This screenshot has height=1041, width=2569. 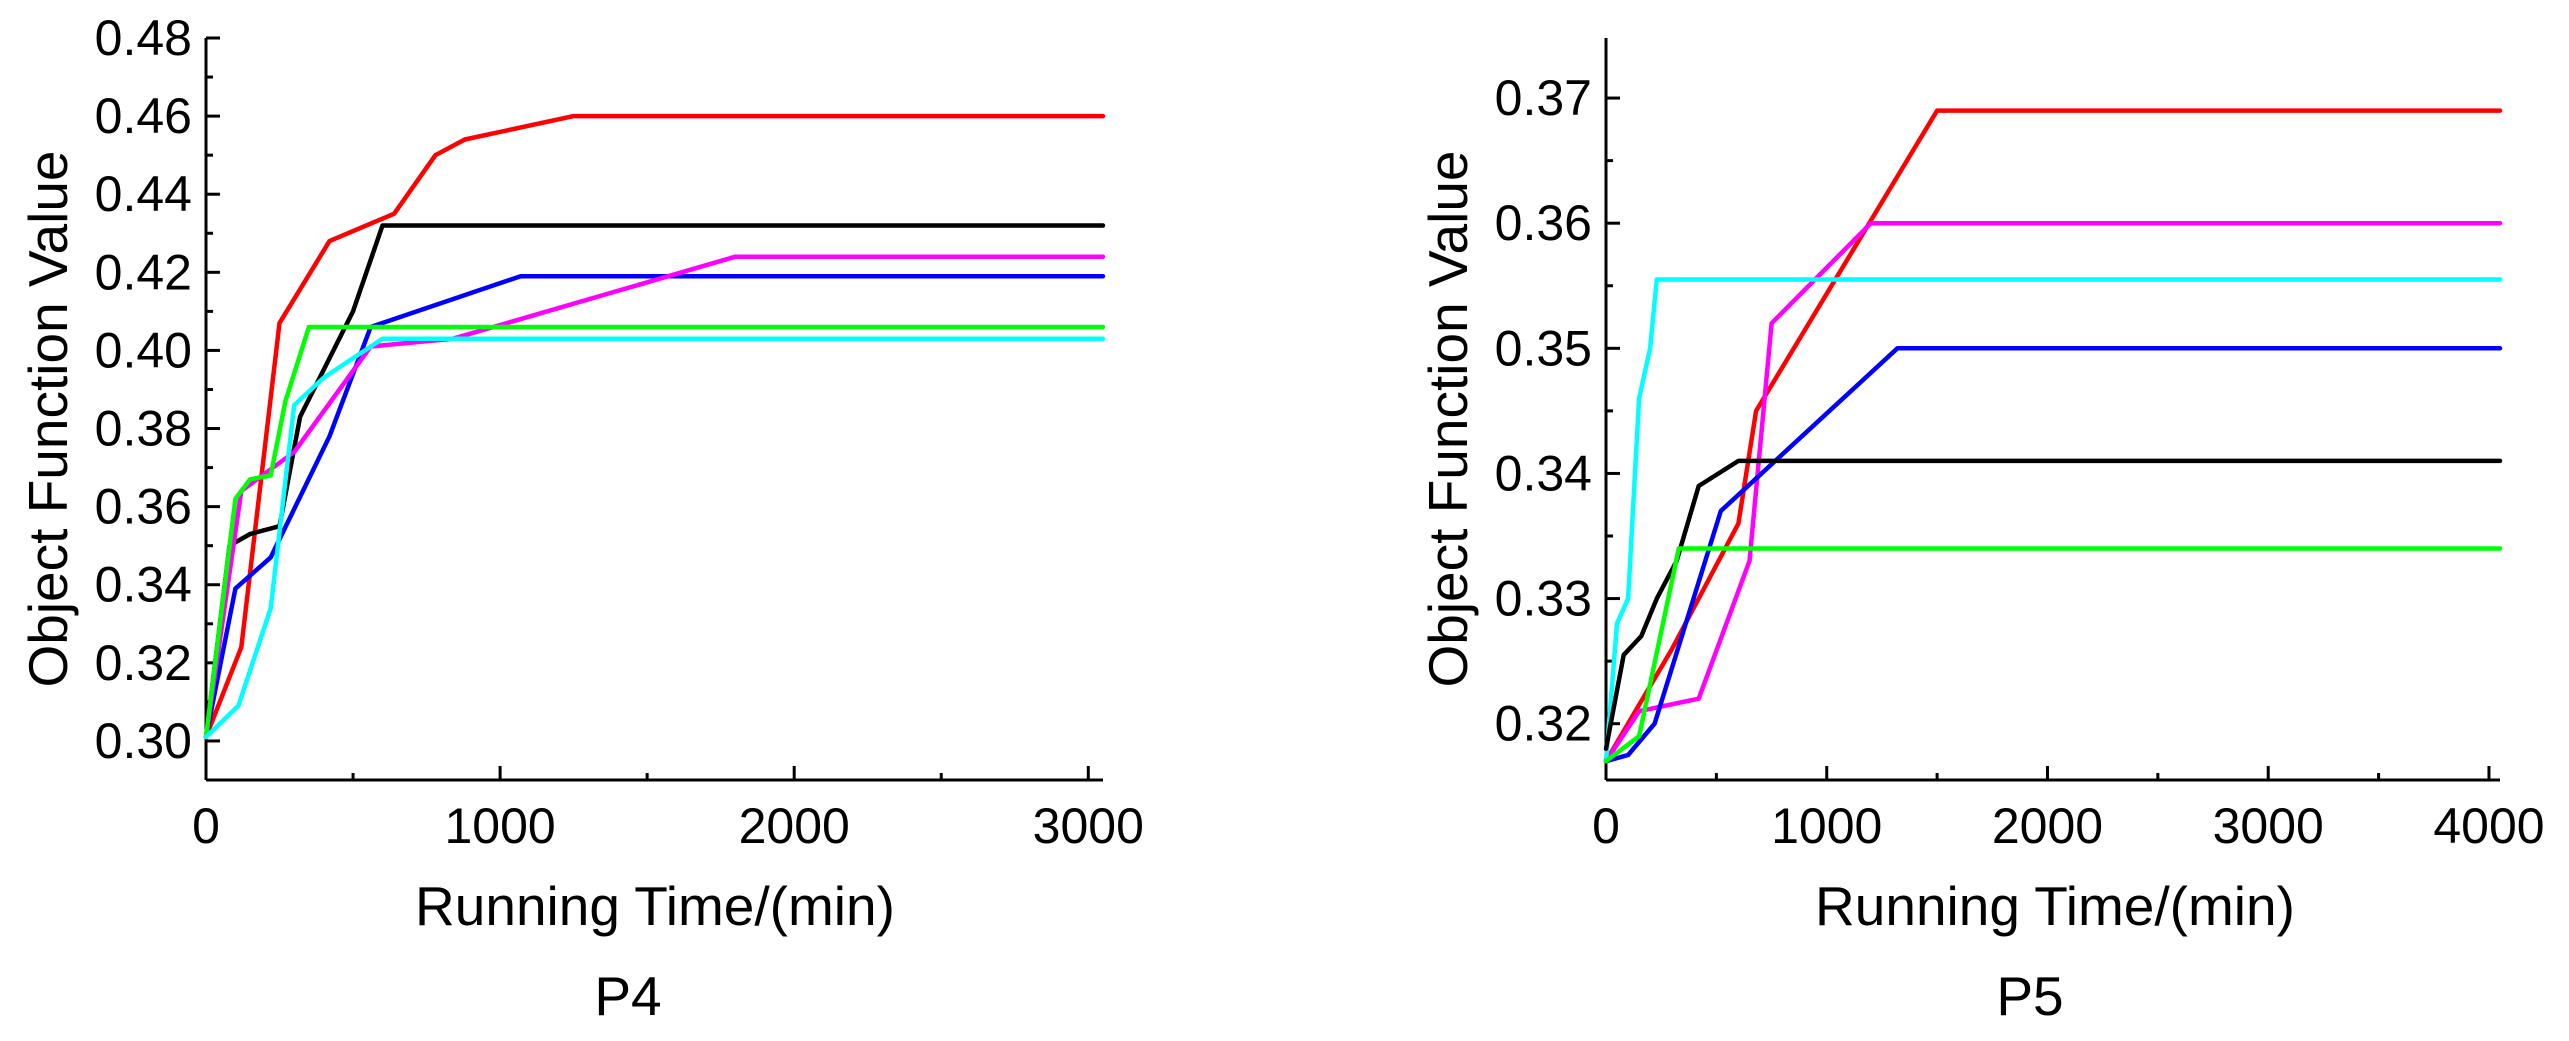 I want to click on y-tick-label: 0.30, so click(x=143, y=741).